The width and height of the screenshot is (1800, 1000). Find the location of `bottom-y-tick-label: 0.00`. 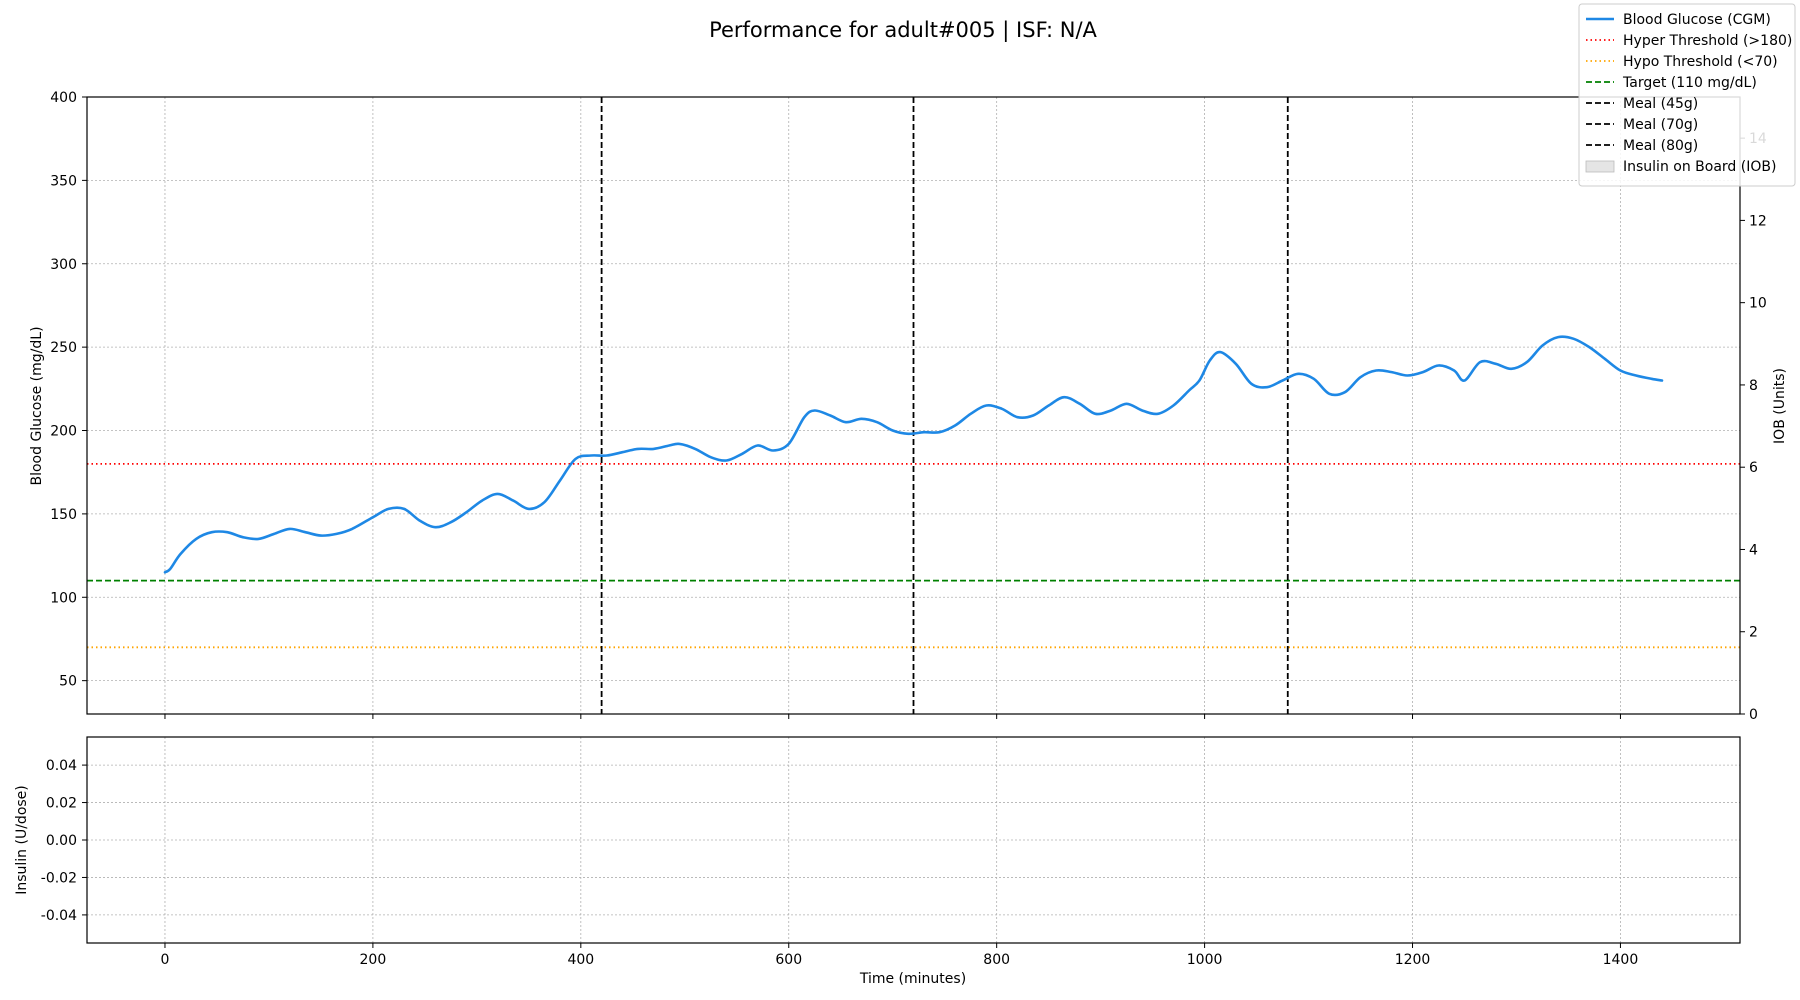

bottom-y-tick-label: 0.00 is located at coordinates (61, 841).